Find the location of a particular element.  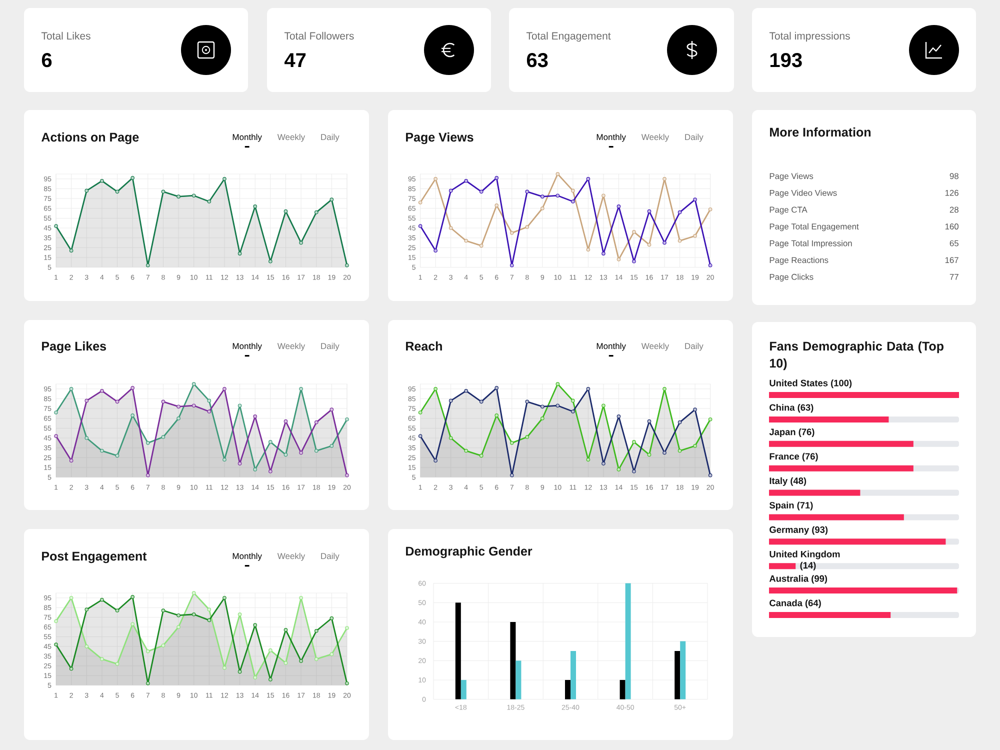

chart-title: Demographic Gender is located at coordinates (469, 552).